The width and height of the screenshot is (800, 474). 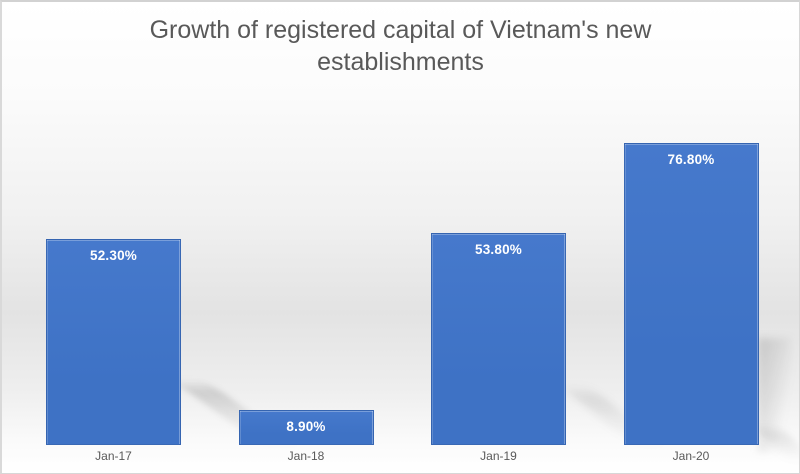 I want to click on bar-value-label: 53.80%, so click(x=498, y=249).